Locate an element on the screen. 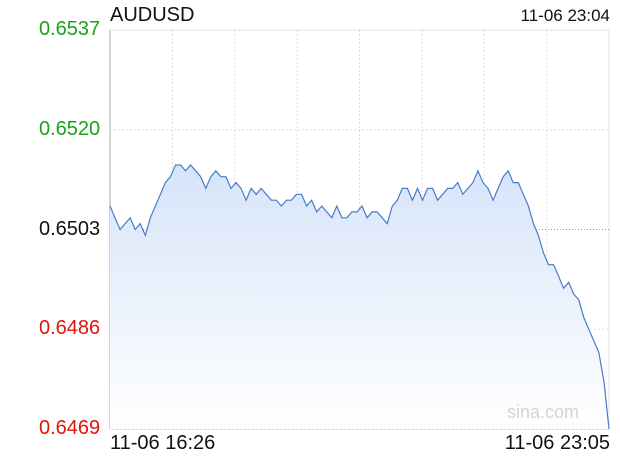  timestamp: 11-06 23:04 is located at coordinates (565, 15).